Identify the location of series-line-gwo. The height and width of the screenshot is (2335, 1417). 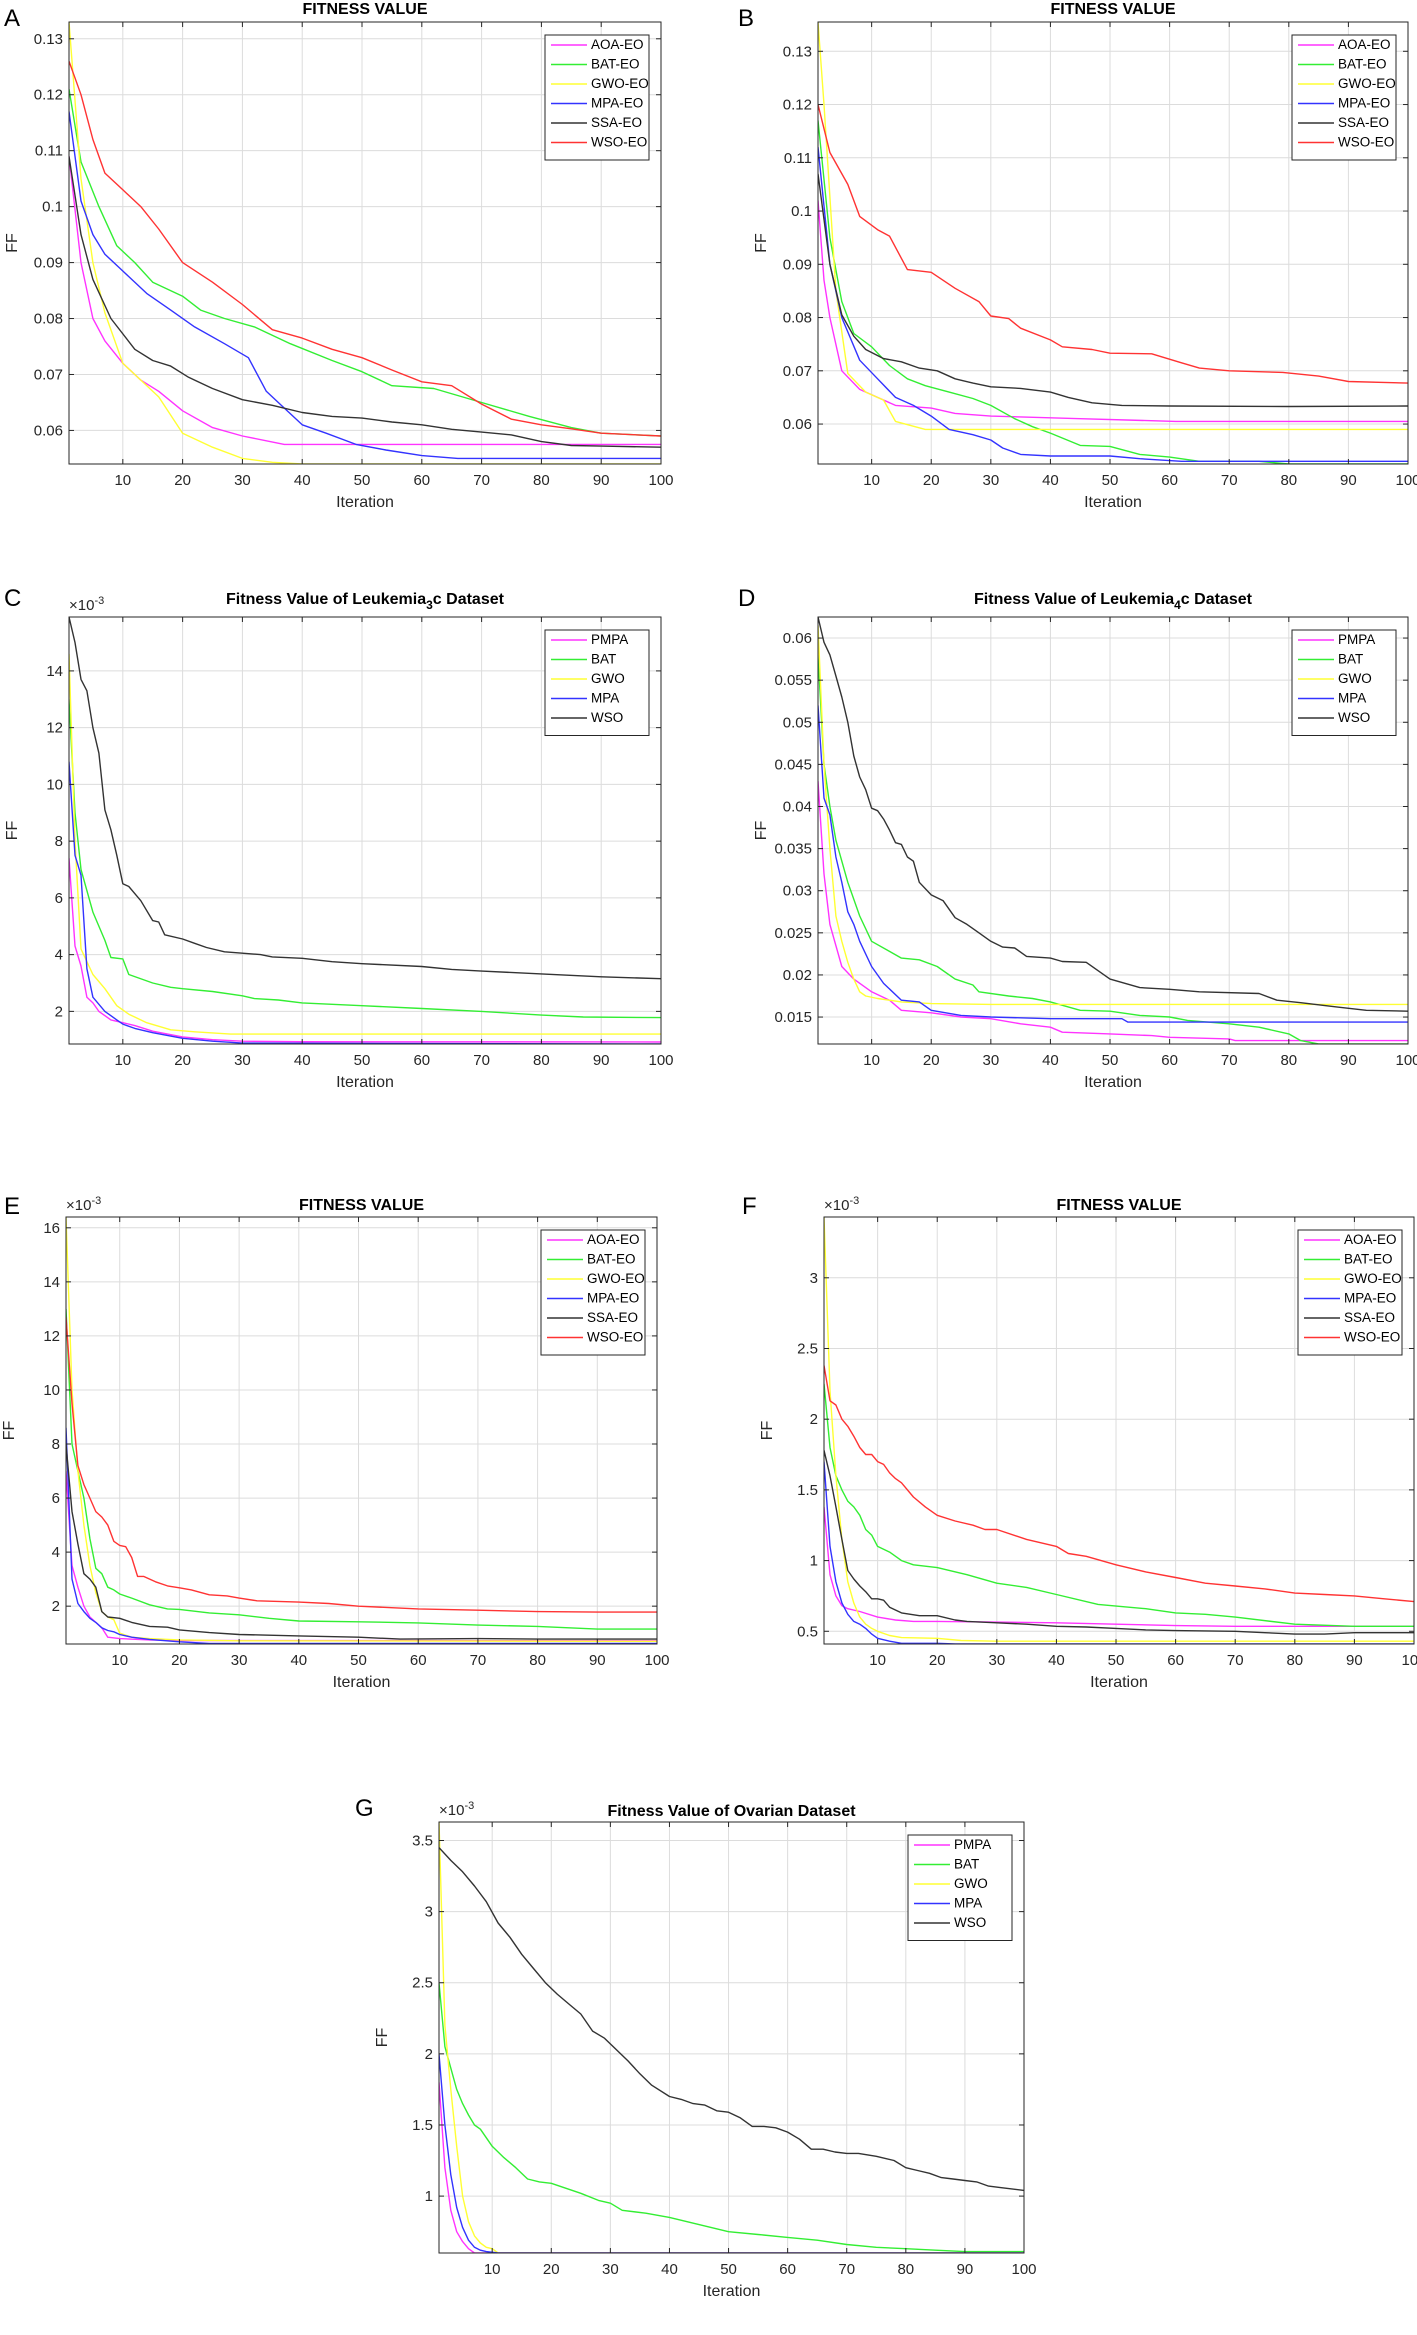
(365, 844).